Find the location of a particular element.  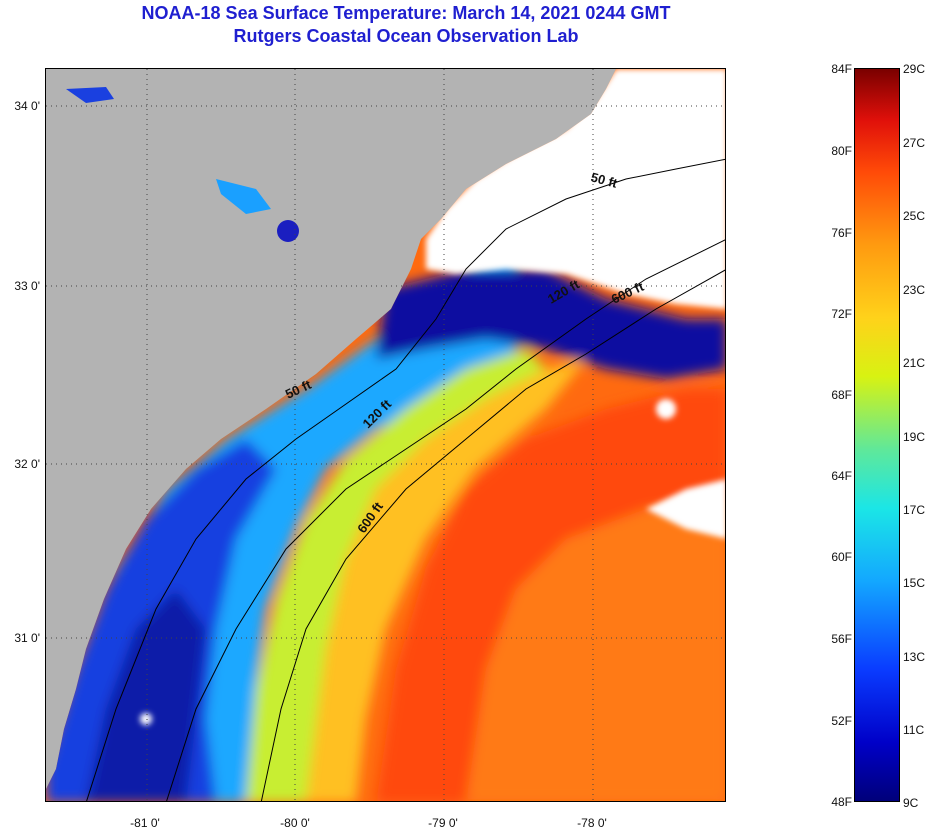

lon-label-81: -81 0' is located at coordinates (145, 823).